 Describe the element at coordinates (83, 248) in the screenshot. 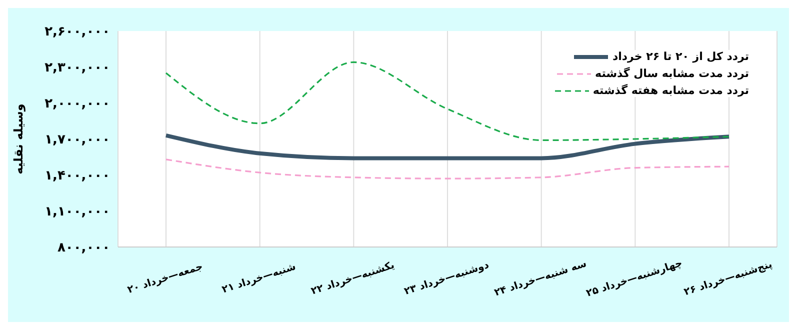

I see `y-tick-label: ۸۰۰,۰۰۰` at that location.